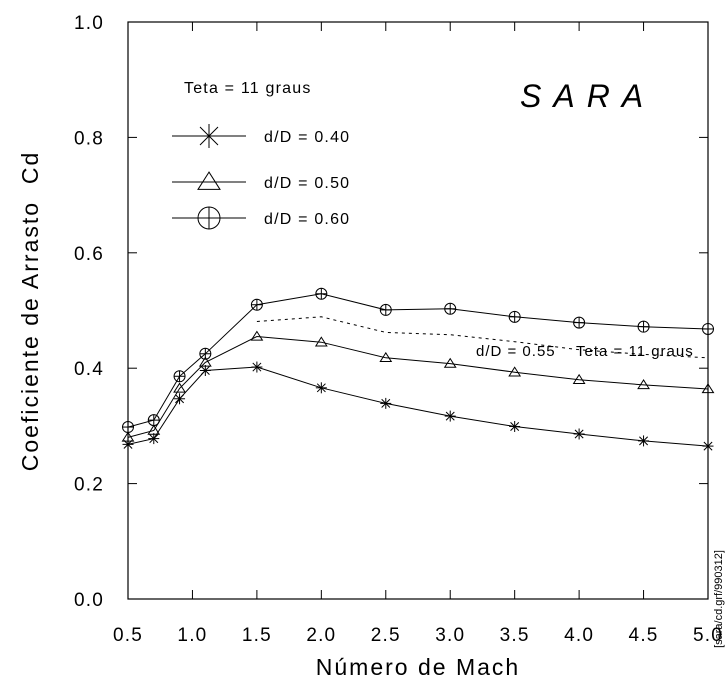 The image size is (727, 684). I want to click on y-tick-label: 1.0, so click(89, 23).